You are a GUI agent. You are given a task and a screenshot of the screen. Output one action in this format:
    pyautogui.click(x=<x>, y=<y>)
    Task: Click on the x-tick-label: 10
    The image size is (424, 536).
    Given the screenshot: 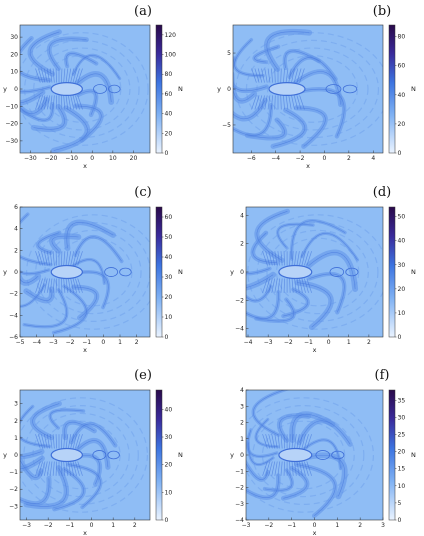 What is the action you would take?
    pyautogui.click(x=113, y=158)
    